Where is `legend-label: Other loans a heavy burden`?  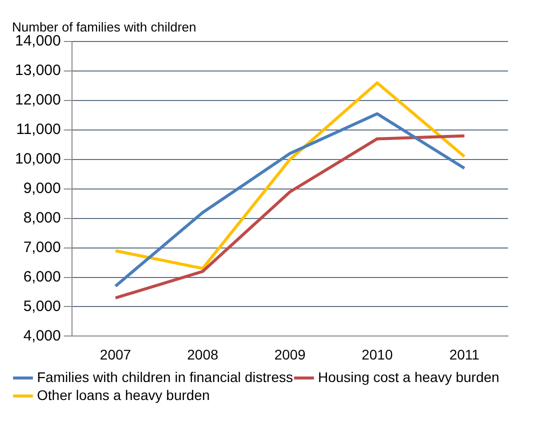
legend-label: Other loans a heavy burden is located at coordinates (123, 394).